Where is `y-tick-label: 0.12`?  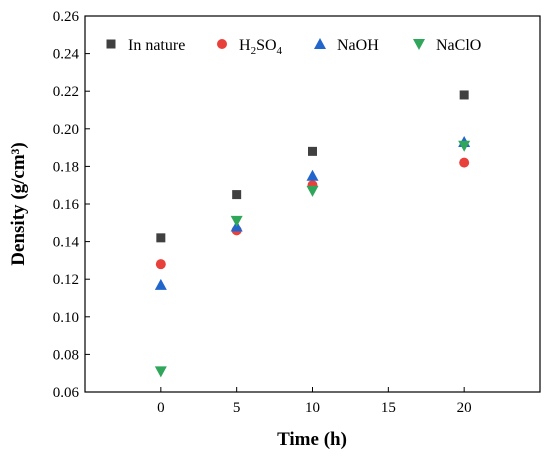
y-tick-label: 0.12 is located at coordinates (66, 280).